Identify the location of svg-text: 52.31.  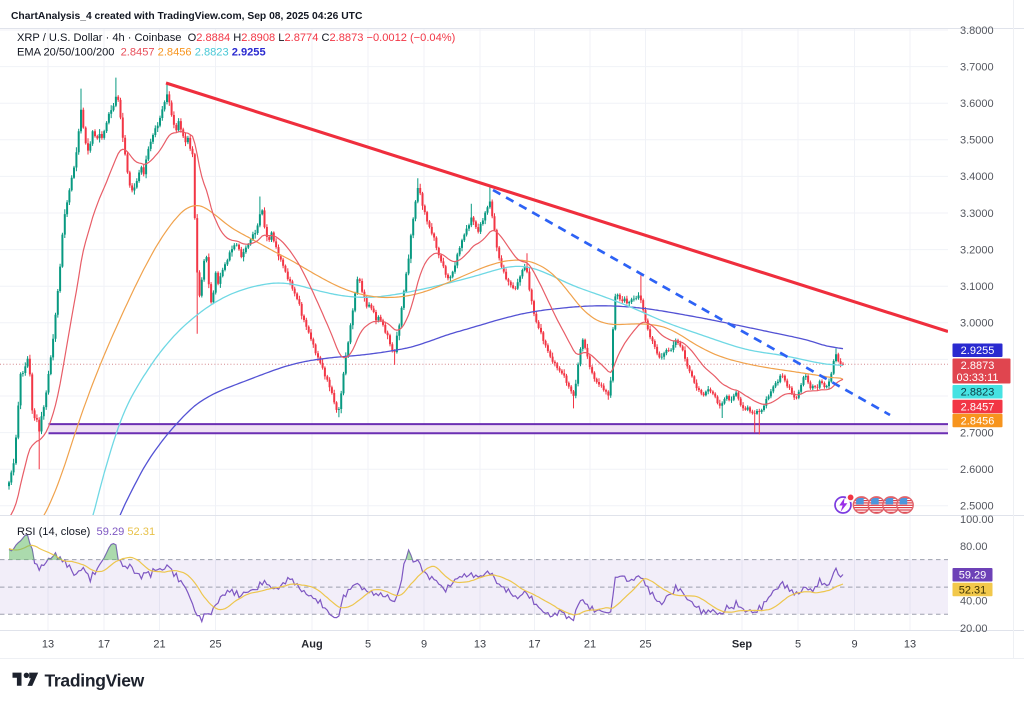
(973, 590).